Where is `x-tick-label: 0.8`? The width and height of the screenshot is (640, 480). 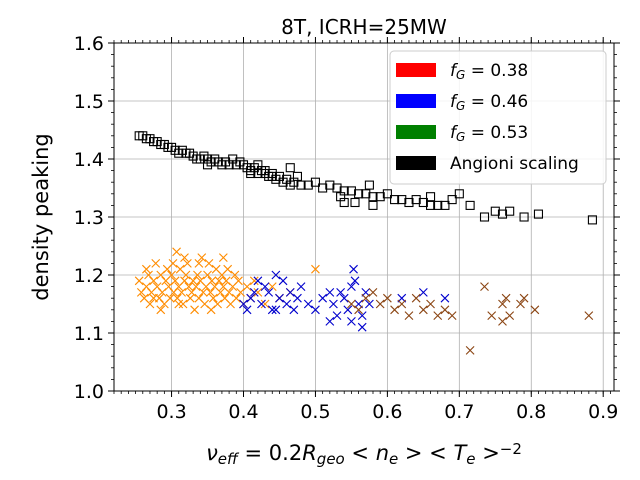
x-tick-label: 0.8 is located at coordinates (531, 412).